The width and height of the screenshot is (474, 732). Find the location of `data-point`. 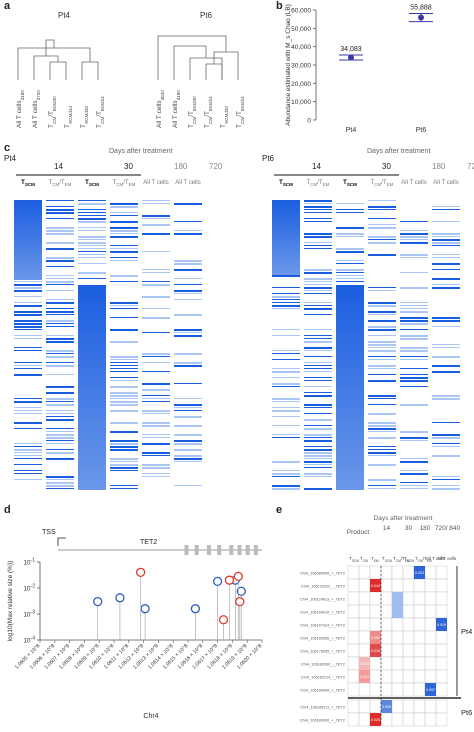

data-point is located at coordinates (140, 572).